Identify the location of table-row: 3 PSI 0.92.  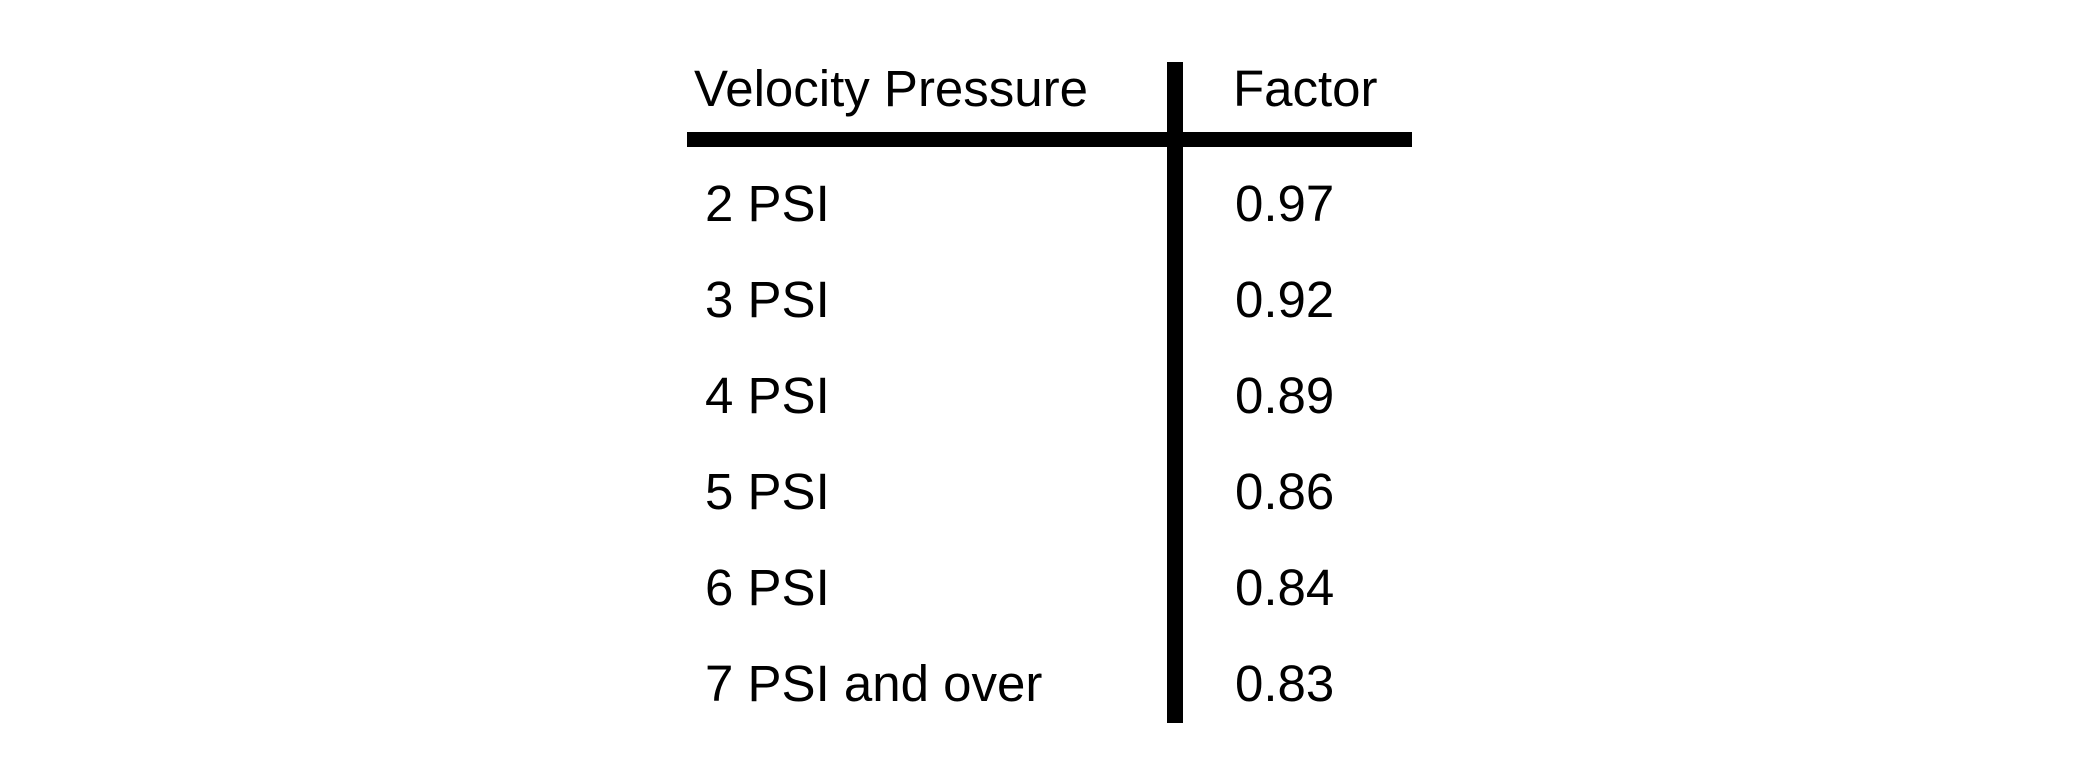
(1050, 299).